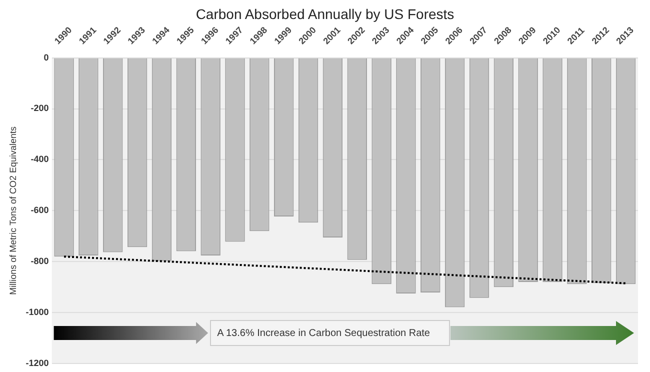 This screenshot has height=372, width=650. Describe the element at coordinates (37, 312) in the screenshot. I see `y-tick-label: -1000` at that location.